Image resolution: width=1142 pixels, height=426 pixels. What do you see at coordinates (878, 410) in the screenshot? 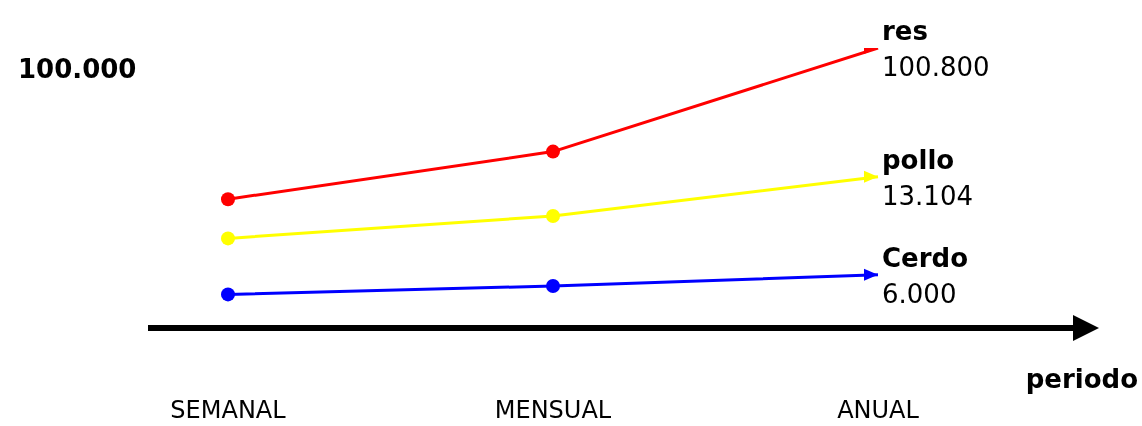
I see `x-tick-label: ANUAL` at bounding box center [878, 410].